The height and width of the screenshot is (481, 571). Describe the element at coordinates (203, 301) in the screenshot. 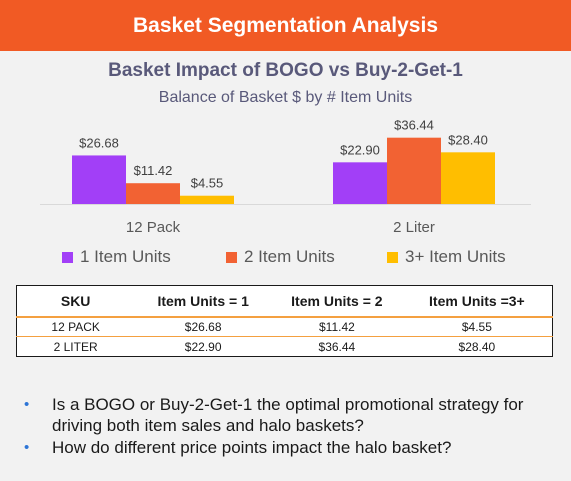

I see `table-header-units-1: Item Units = 1` at that location.